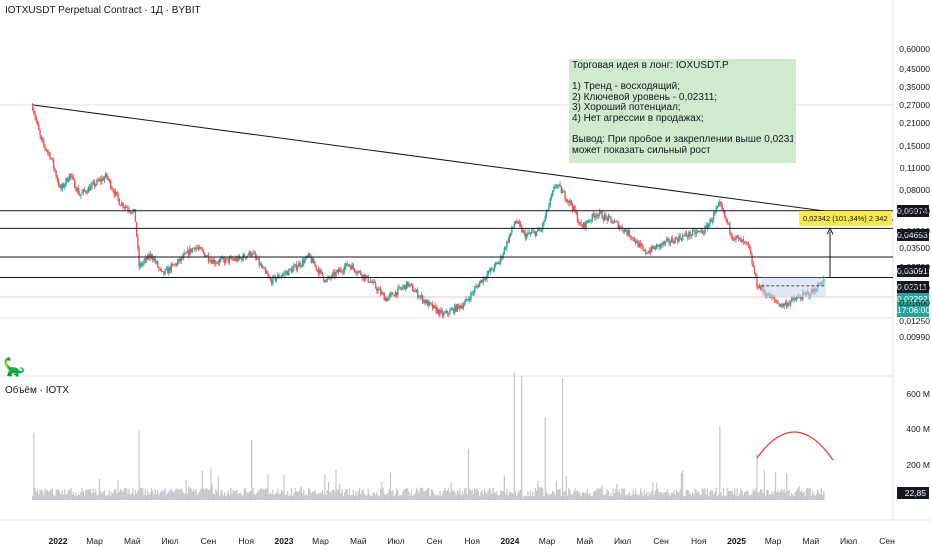 Image resolution: width=932 pixels, height=550 pixels. Describe the element at coordinates (645, 97) in the screenshot. I see `idea-point: 2) Ключевой уровень - 0,02311;` at that location.